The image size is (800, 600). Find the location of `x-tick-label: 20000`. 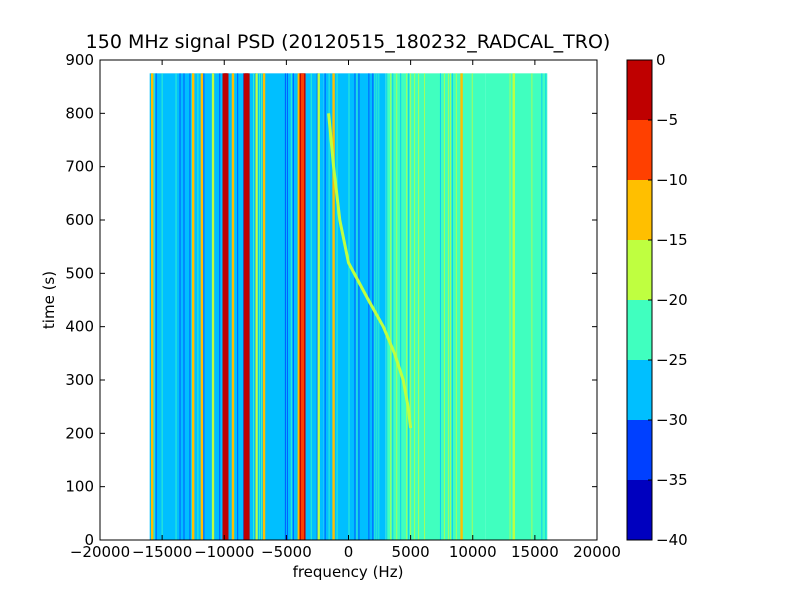

x-tick-label: 20000 is located at coordinates (597, 552).